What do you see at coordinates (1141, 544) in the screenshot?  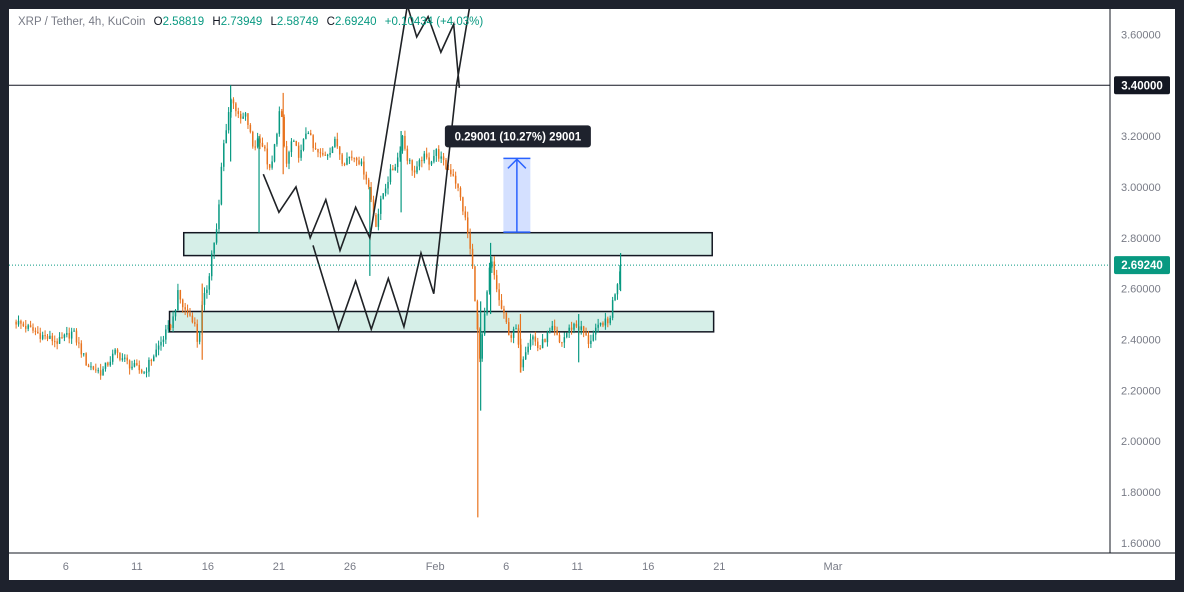 I see `y-tick-label: 1.60000` at bounding box center [1141, 544].